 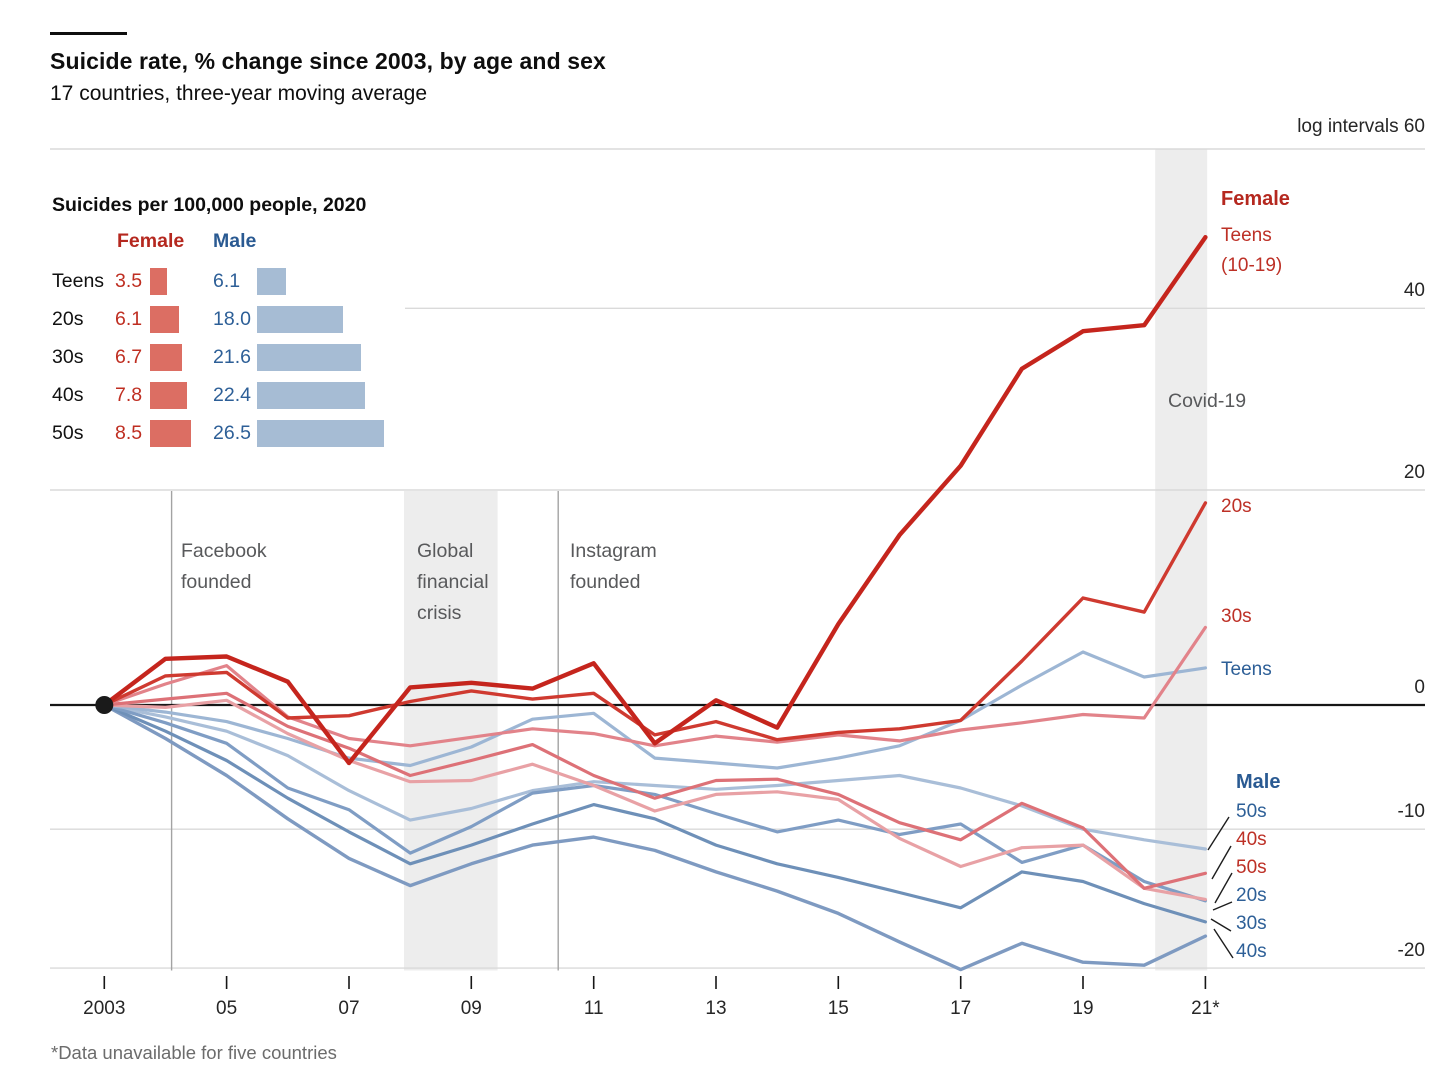 I want to click on title-rule, so click(x=88, y=33).